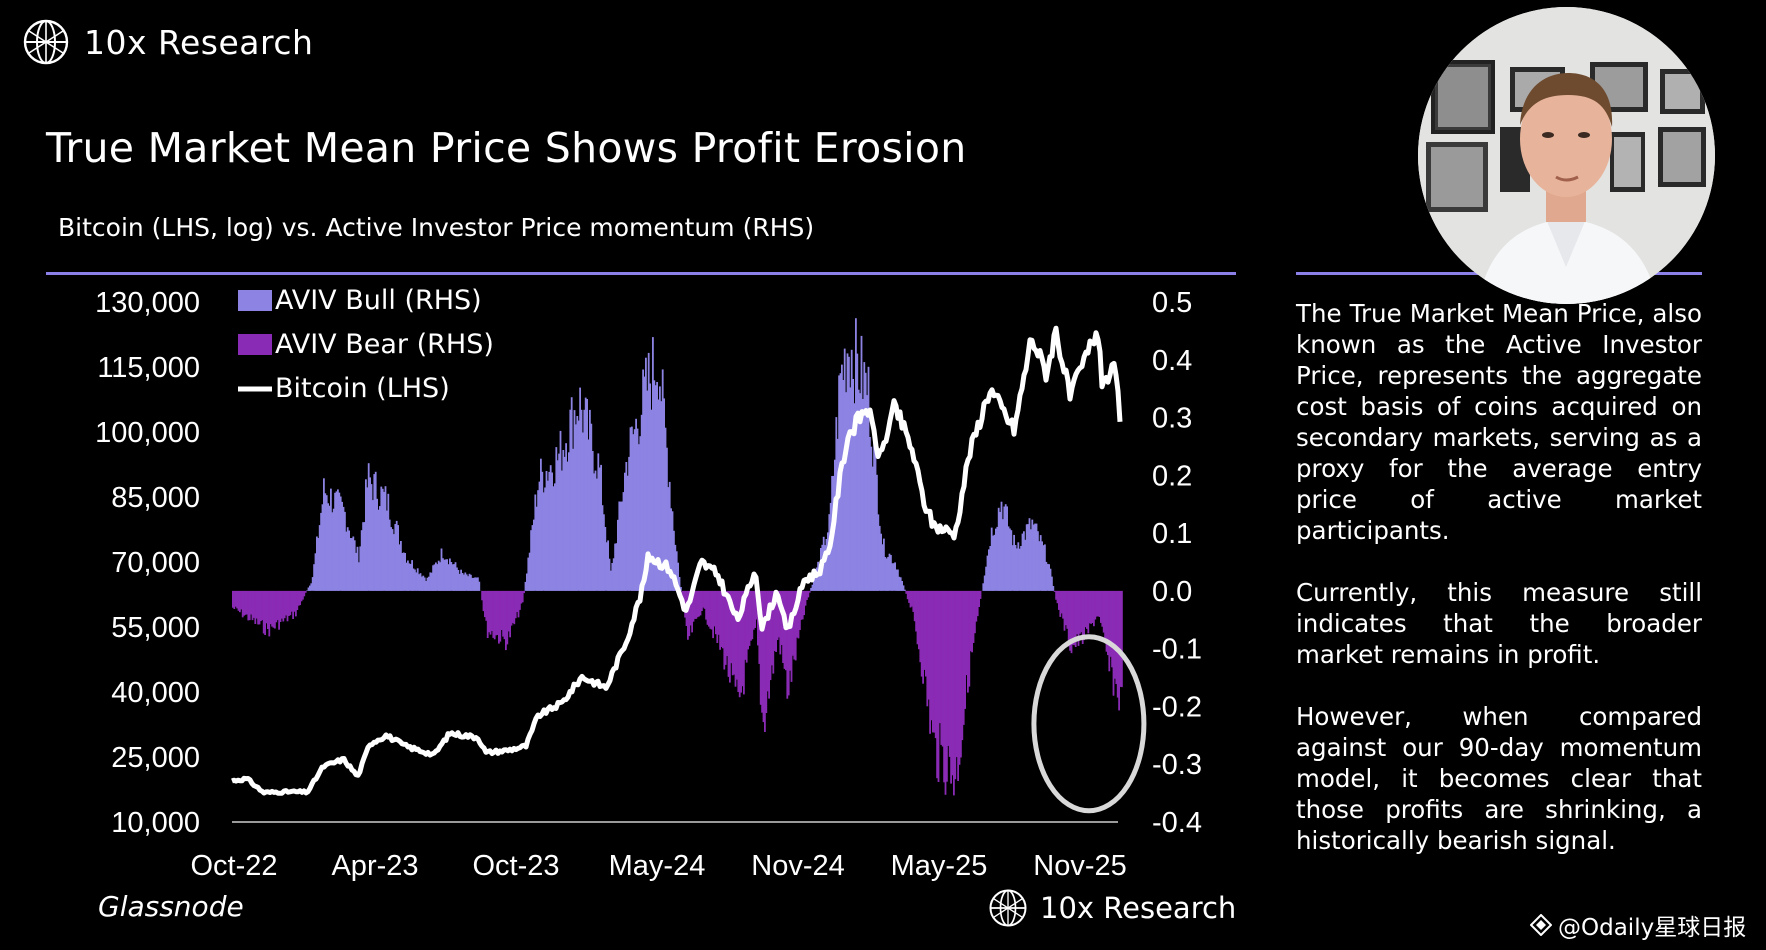 The height and width of the screenshot is (950, 1766). Describe the element at coordinates (155, 823) in the screenshot. I see `left-tick-label: 10,000` at that location.